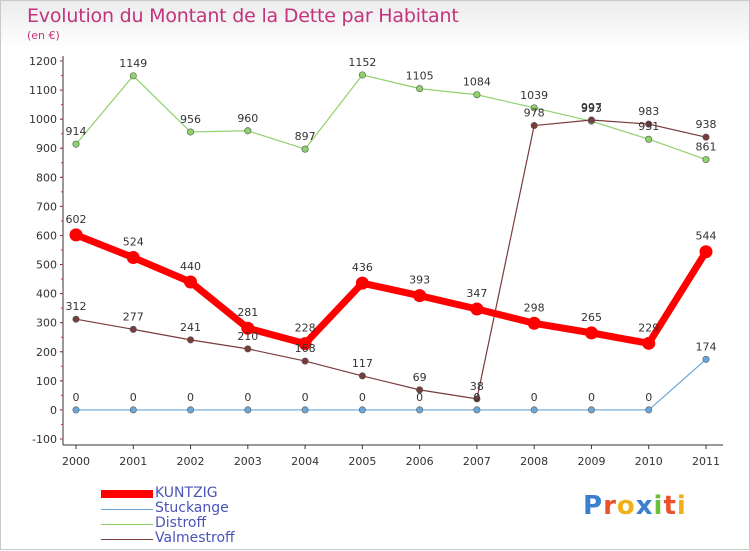 The height and width of the screenshot is (551, 750). What do you see at coordinates (76, 131) in the screenshot?
I see `data-label-distroff: 914` at bounding box center [76, 131].